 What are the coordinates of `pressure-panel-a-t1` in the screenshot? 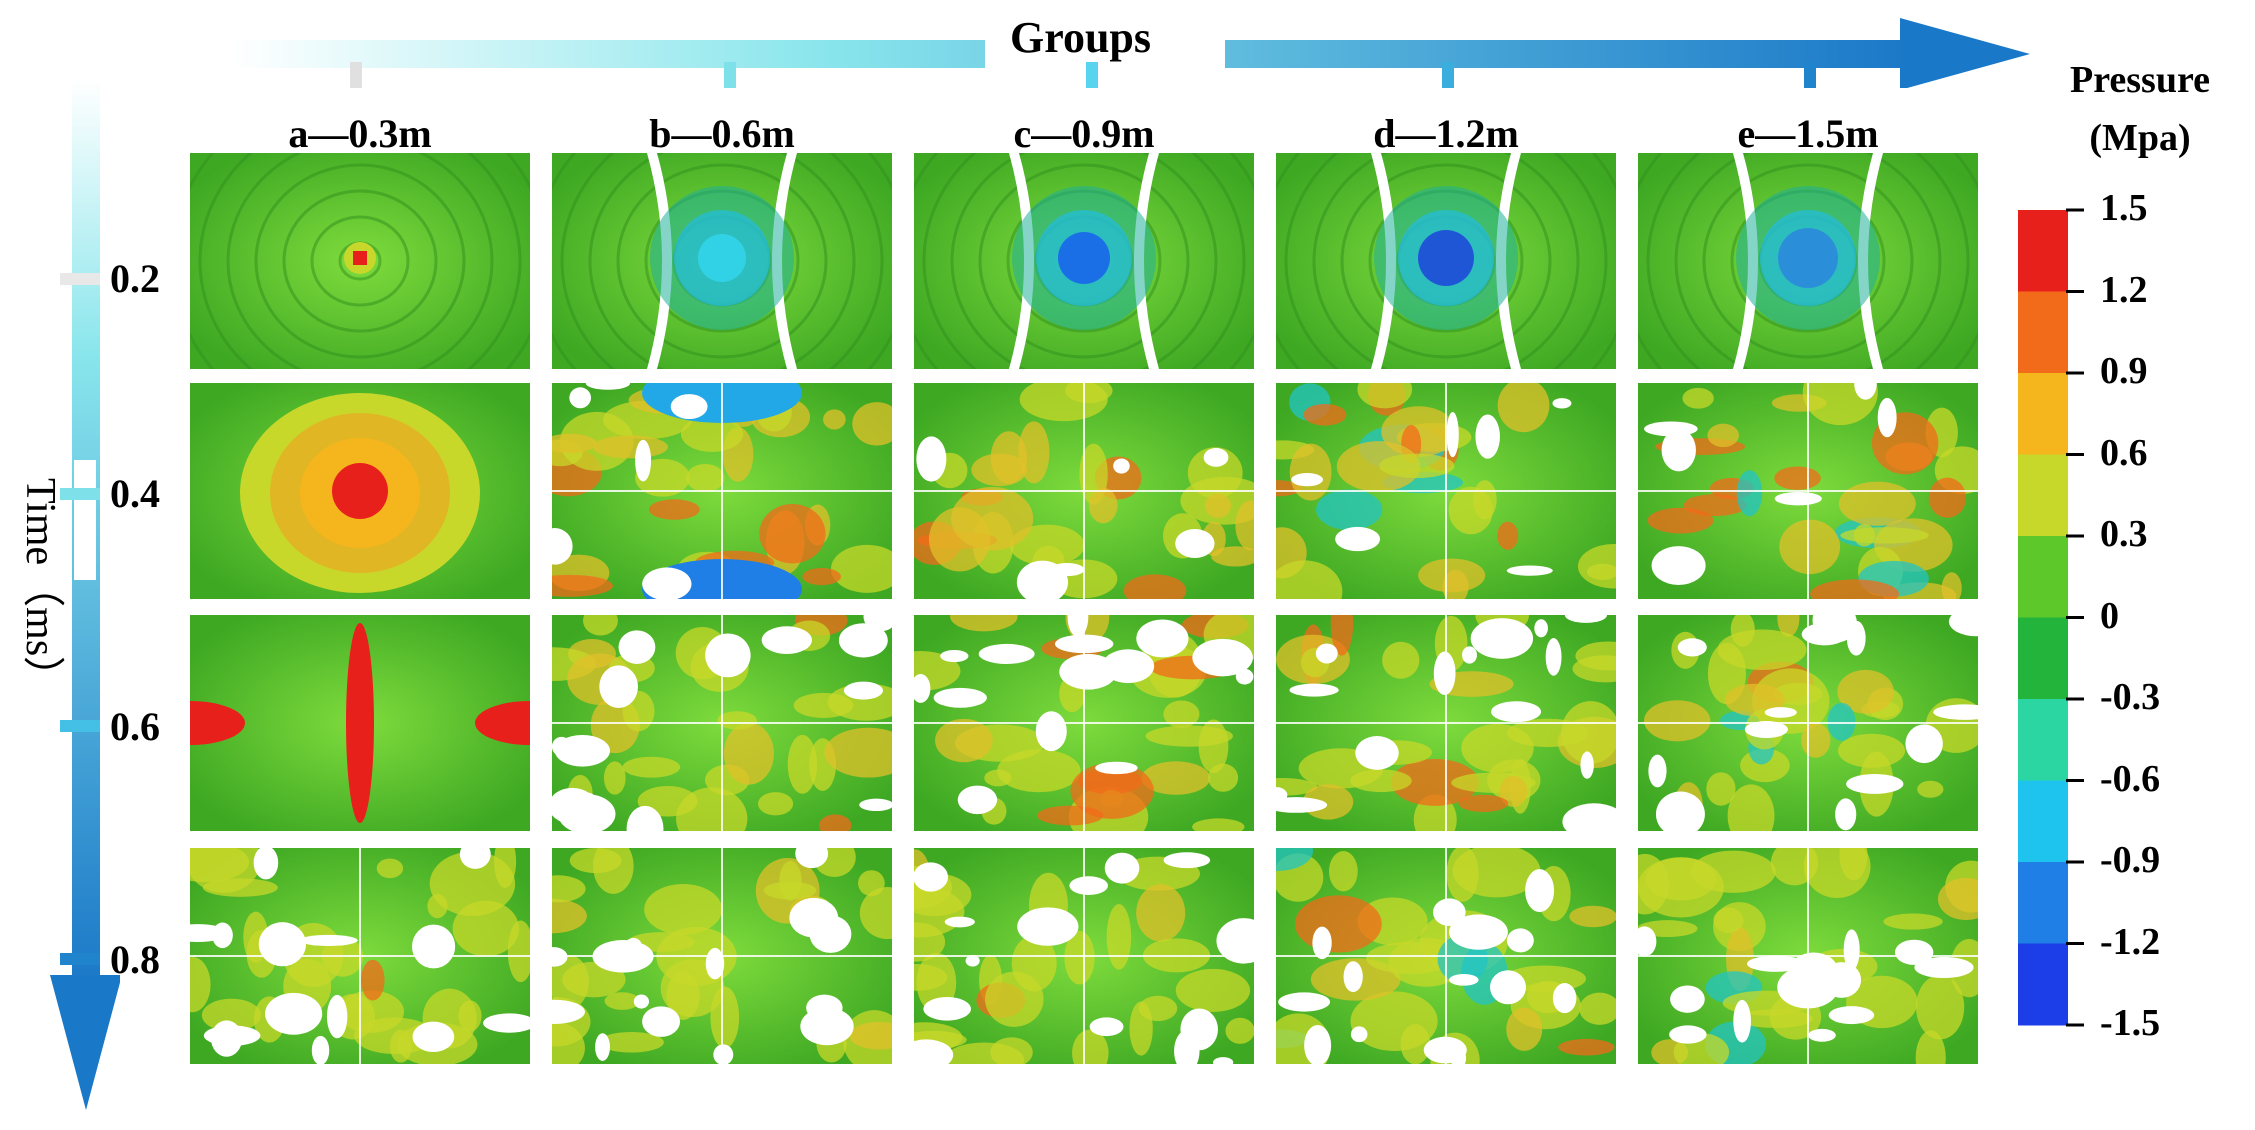 It's located at (360, 261).